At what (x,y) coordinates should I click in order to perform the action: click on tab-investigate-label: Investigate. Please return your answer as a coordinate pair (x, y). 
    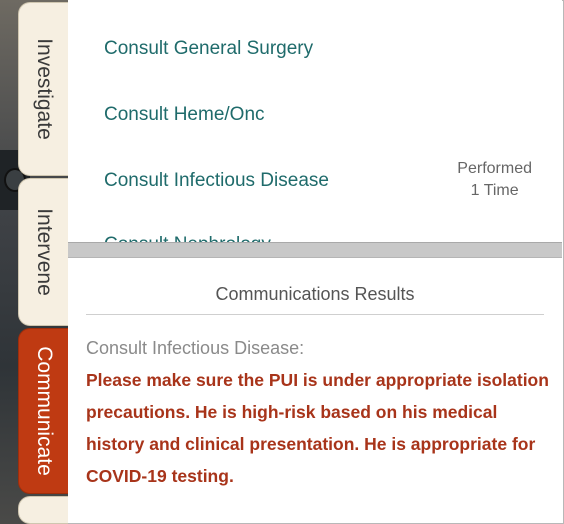
    Looking at the image, I should click on (44, 89).